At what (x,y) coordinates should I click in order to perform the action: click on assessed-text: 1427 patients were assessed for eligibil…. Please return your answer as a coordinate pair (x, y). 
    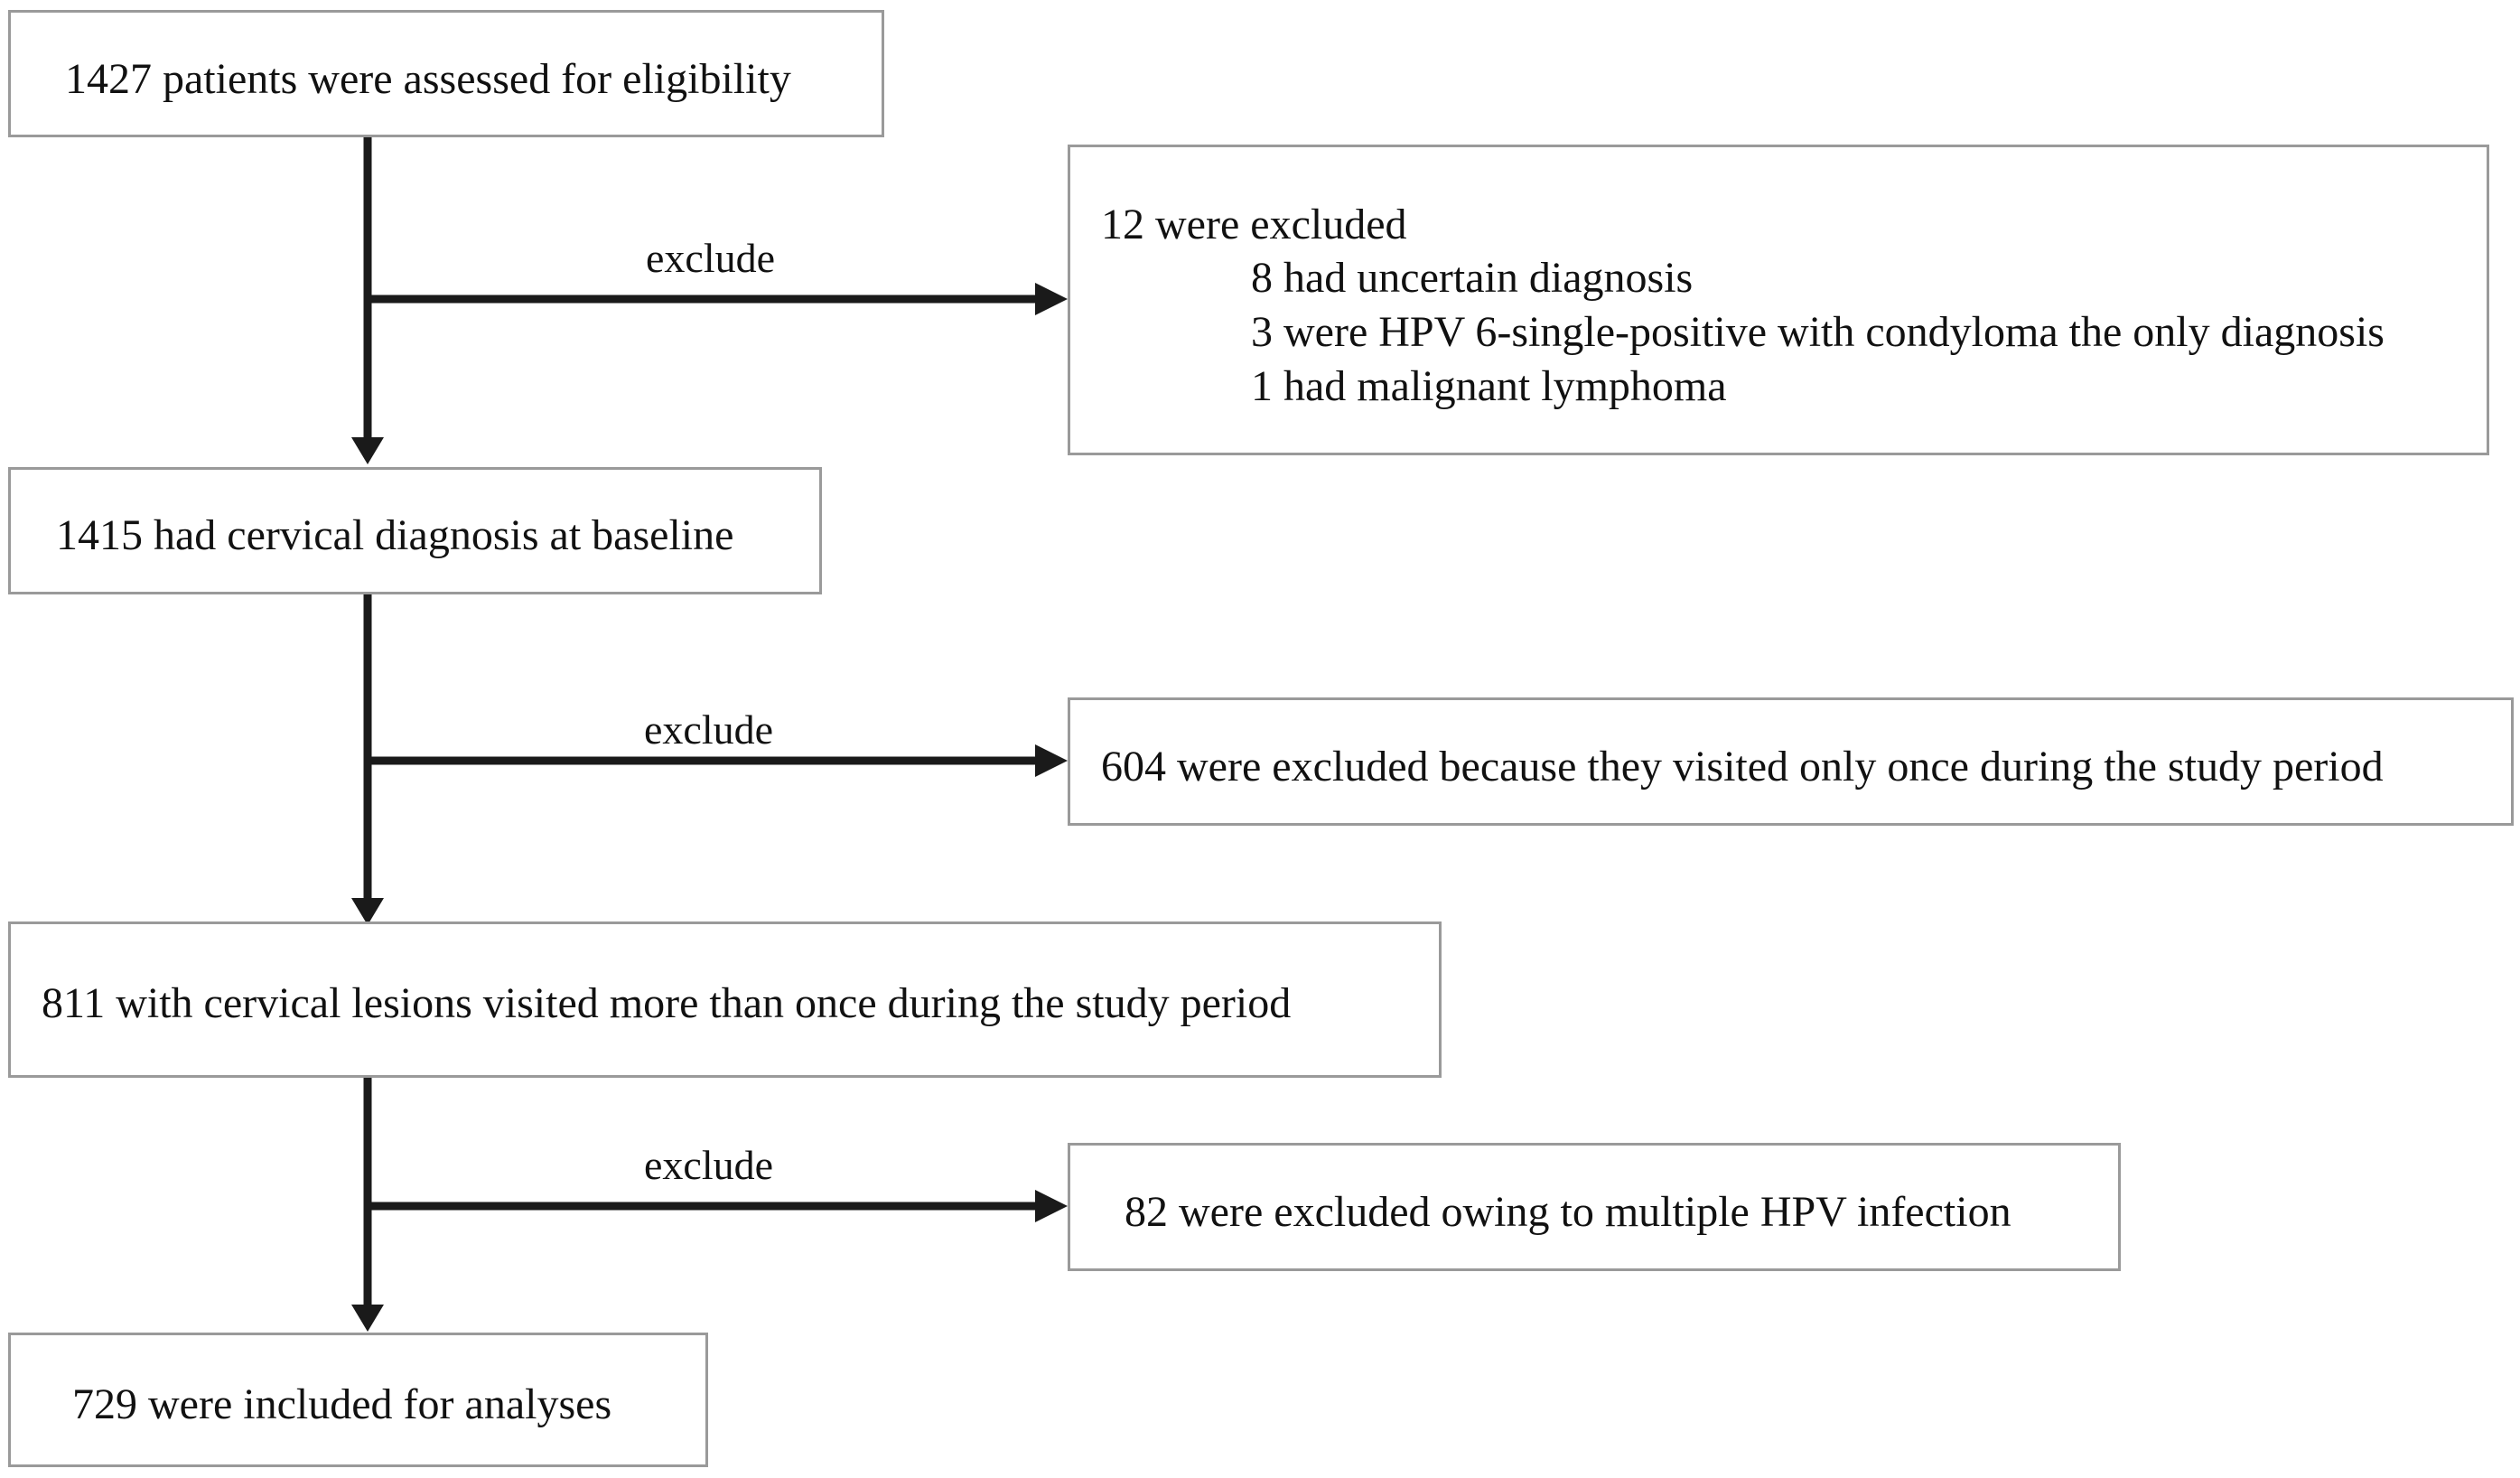
    Looking at the image, I should click on (428, 79).